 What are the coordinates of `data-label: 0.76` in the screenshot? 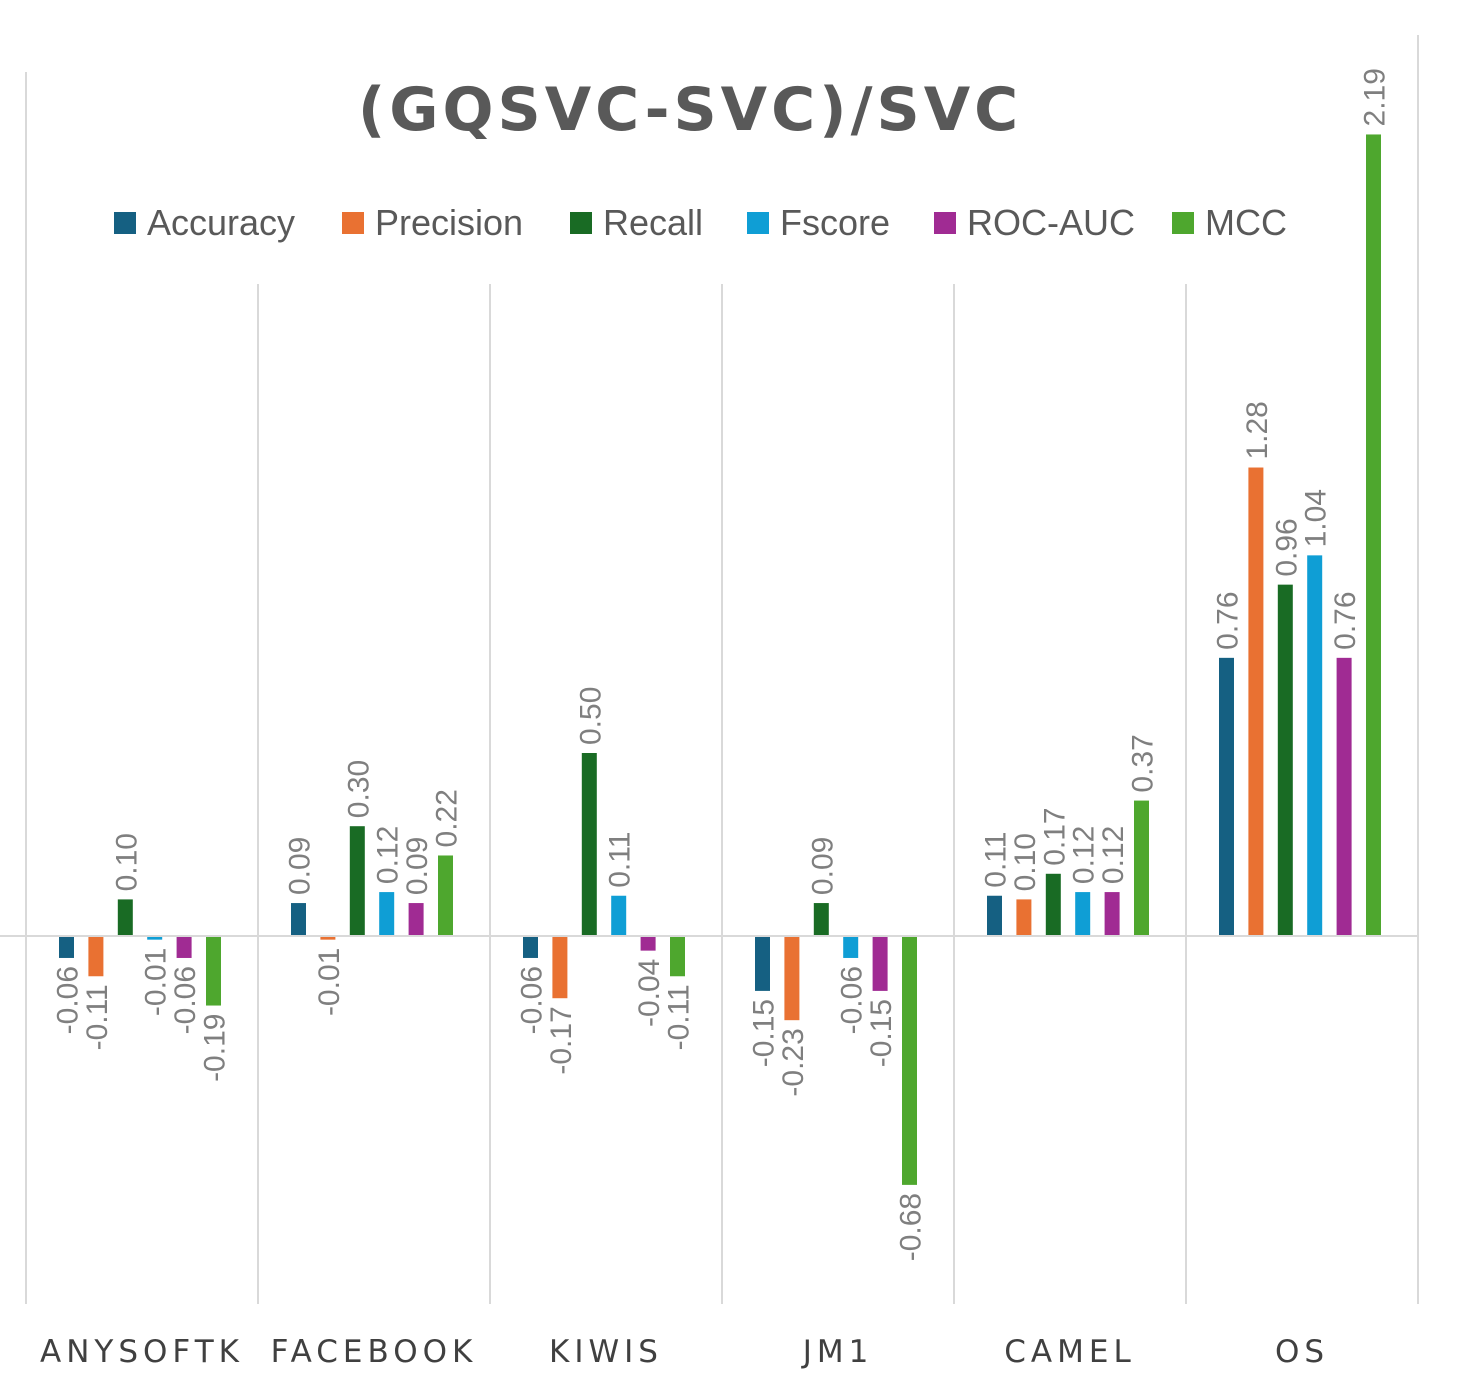 It's located at (1345, 620).